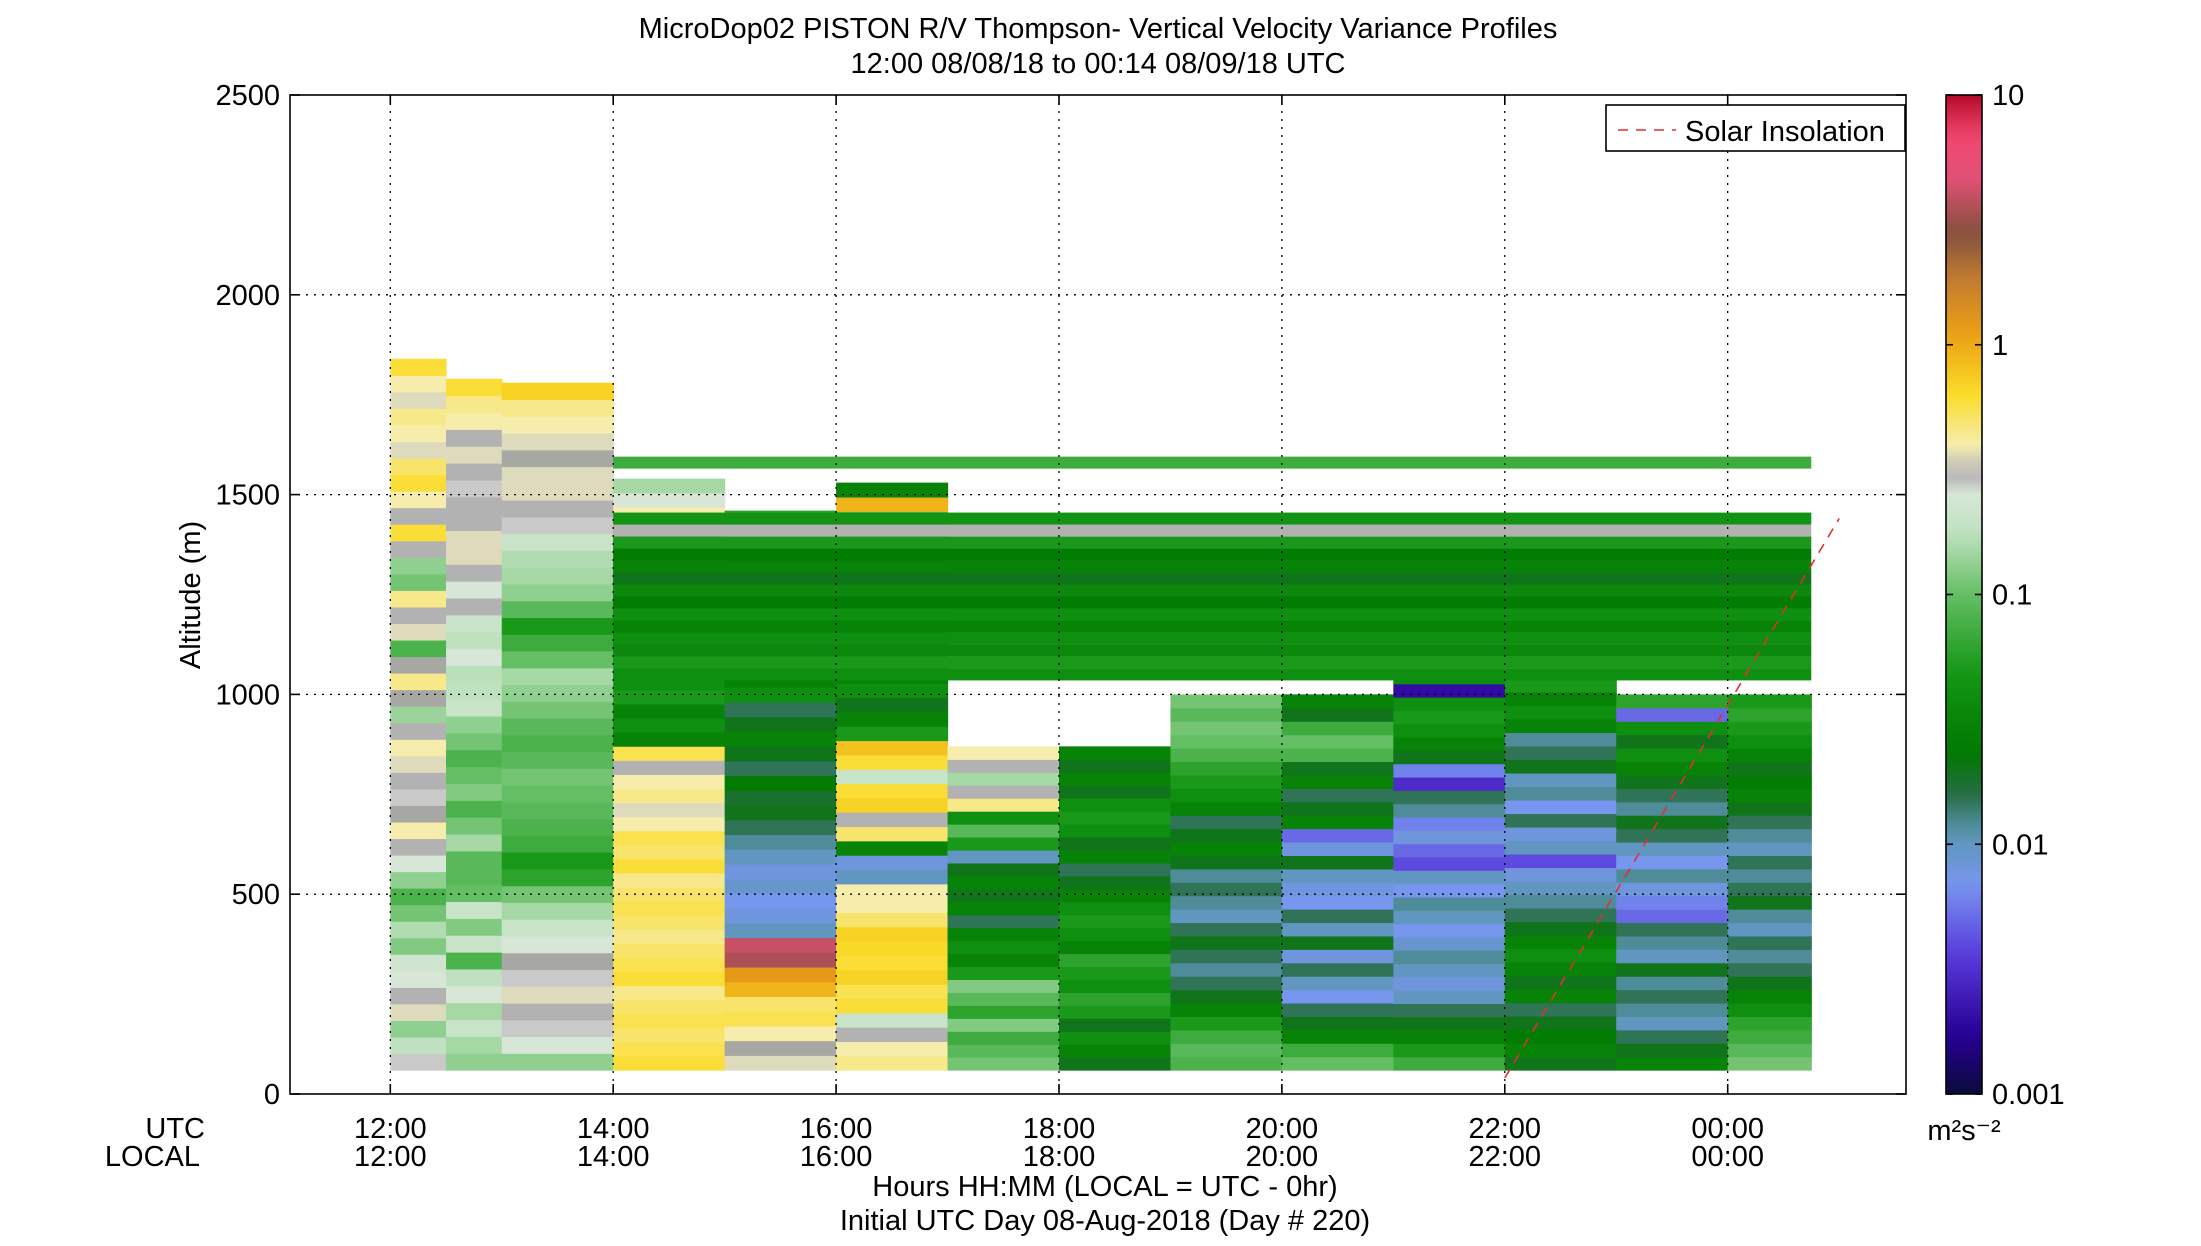 Image resolution: width=2201 pixels, height=1246 pixels. Describe the element at coordinates (390, 1157) in the screenshot. I see `x-tick-label-local: 12:00` at that location.